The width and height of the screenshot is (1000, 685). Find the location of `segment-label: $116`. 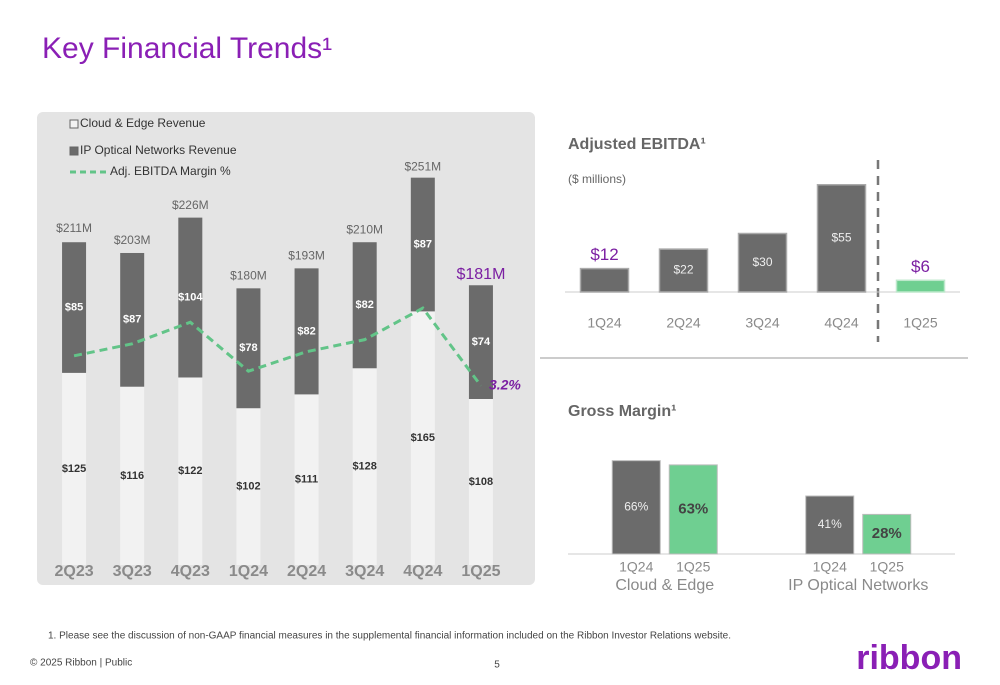

segment-label: $116 is located at coordinates (132, 476).